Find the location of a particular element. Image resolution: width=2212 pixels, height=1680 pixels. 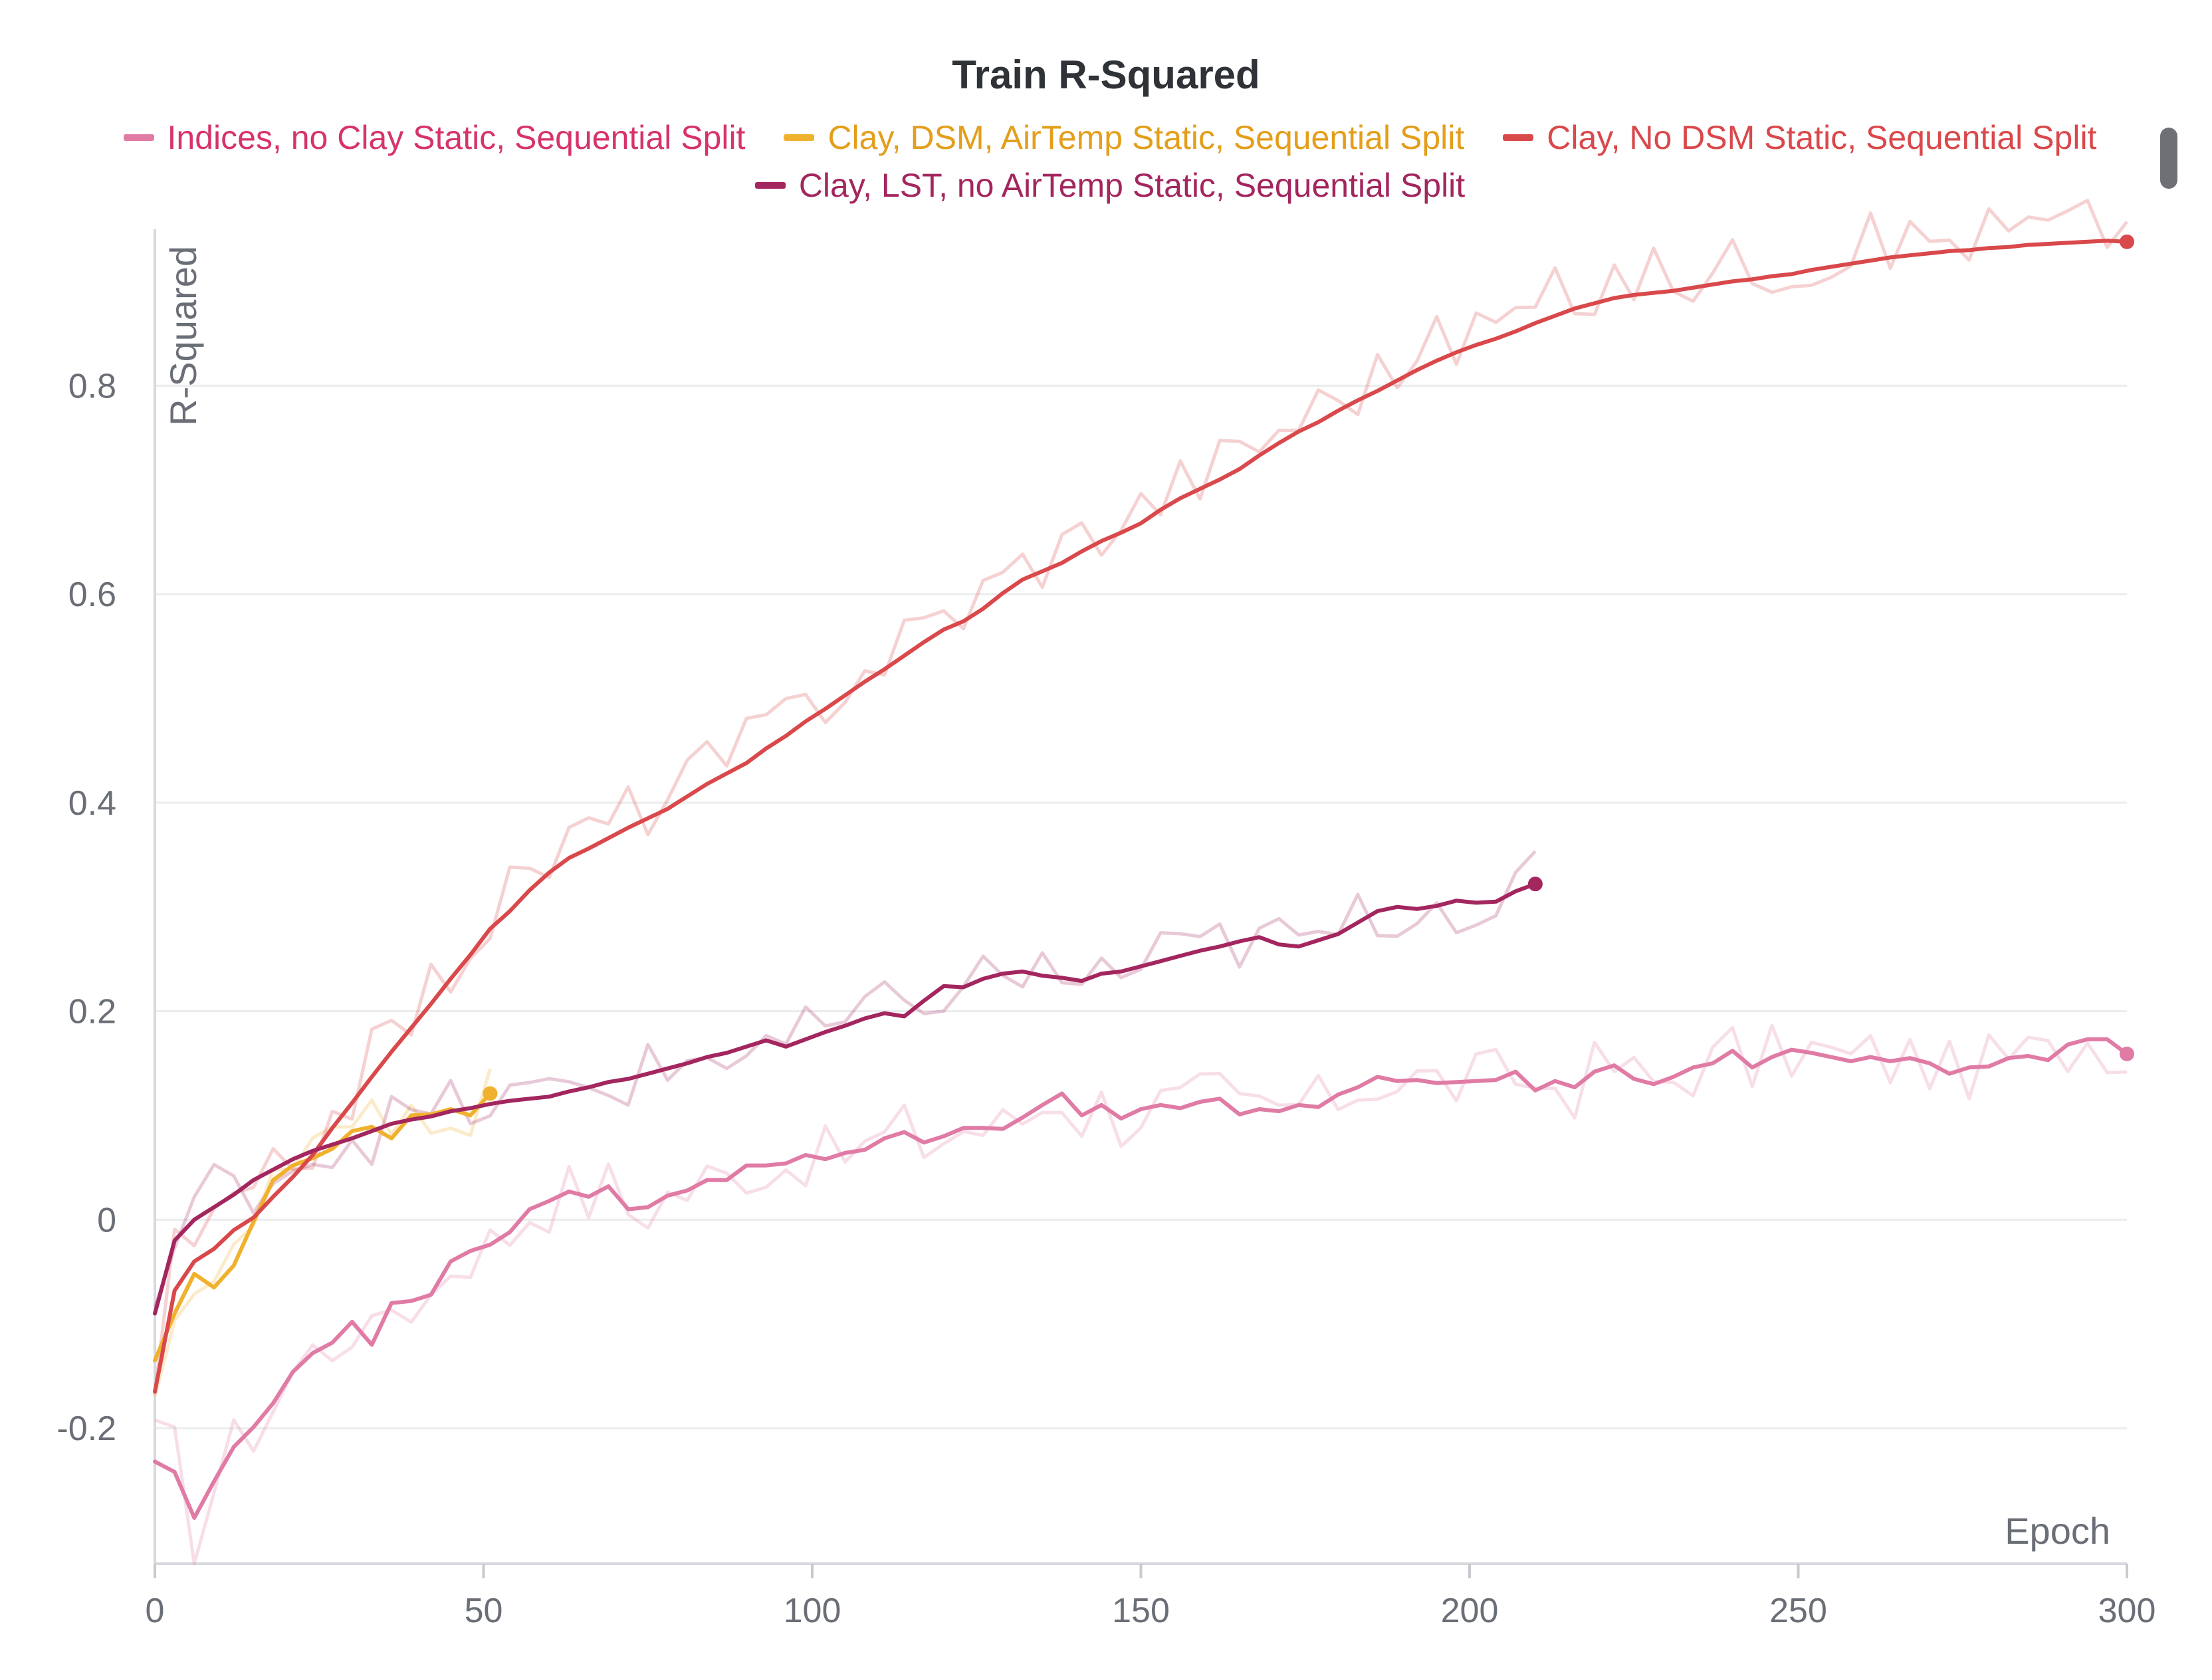

x-tick-label: 50 is located at coordinates (484, 1611).